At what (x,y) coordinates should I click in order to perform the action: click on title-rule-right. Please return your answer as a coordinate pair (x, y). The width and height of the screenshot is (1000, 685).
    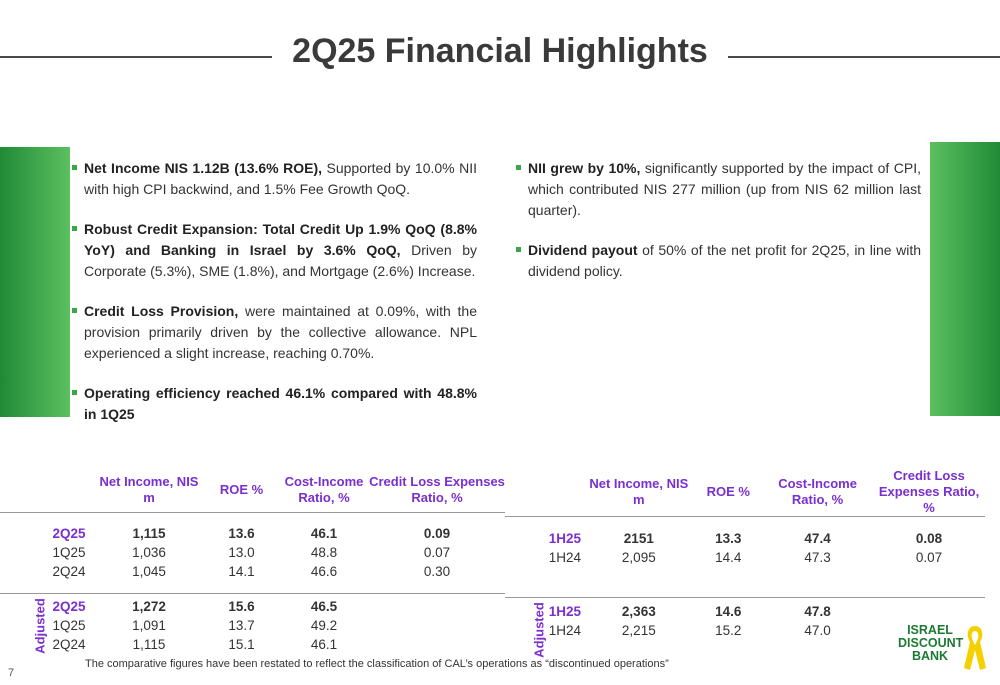
    Looking at the image, I should click on (864, 57).